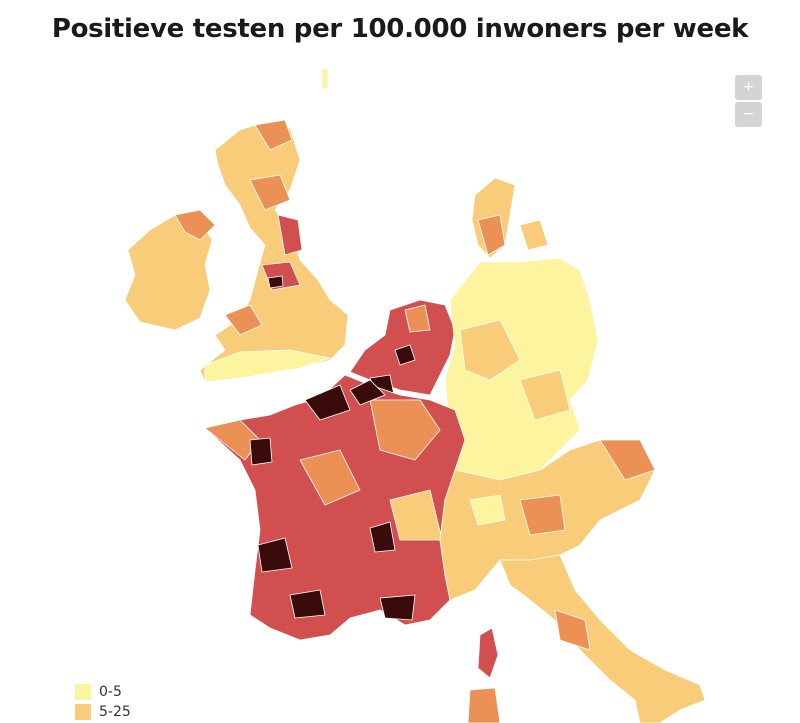 Image resolution: width=800 pixels, height=723 pixels. I want to click on legend: 0-5 5-25, so click(103, 702).